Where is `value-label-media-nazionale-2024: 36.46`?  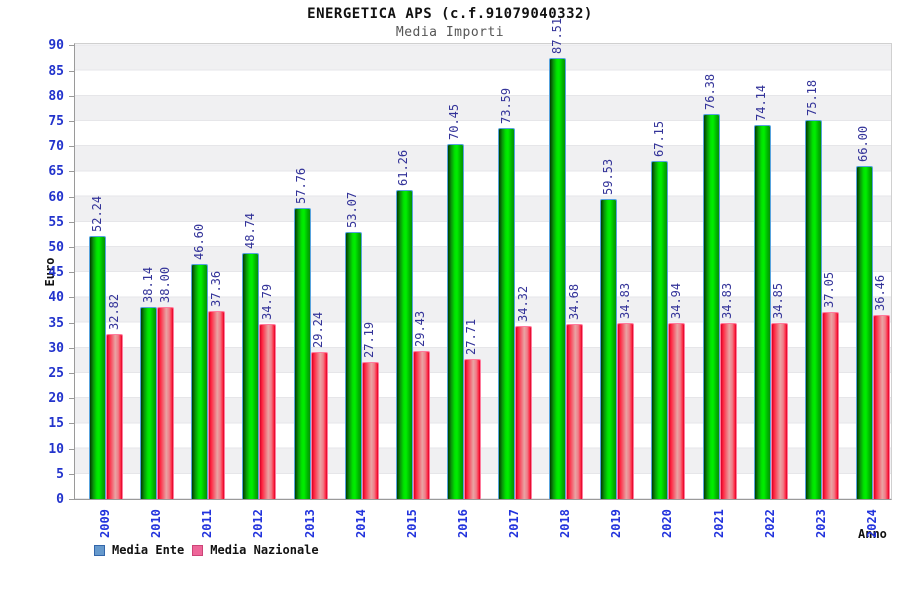
value-label-media-nazionale-2024: 36.46 is located at coordinates (880, 293).